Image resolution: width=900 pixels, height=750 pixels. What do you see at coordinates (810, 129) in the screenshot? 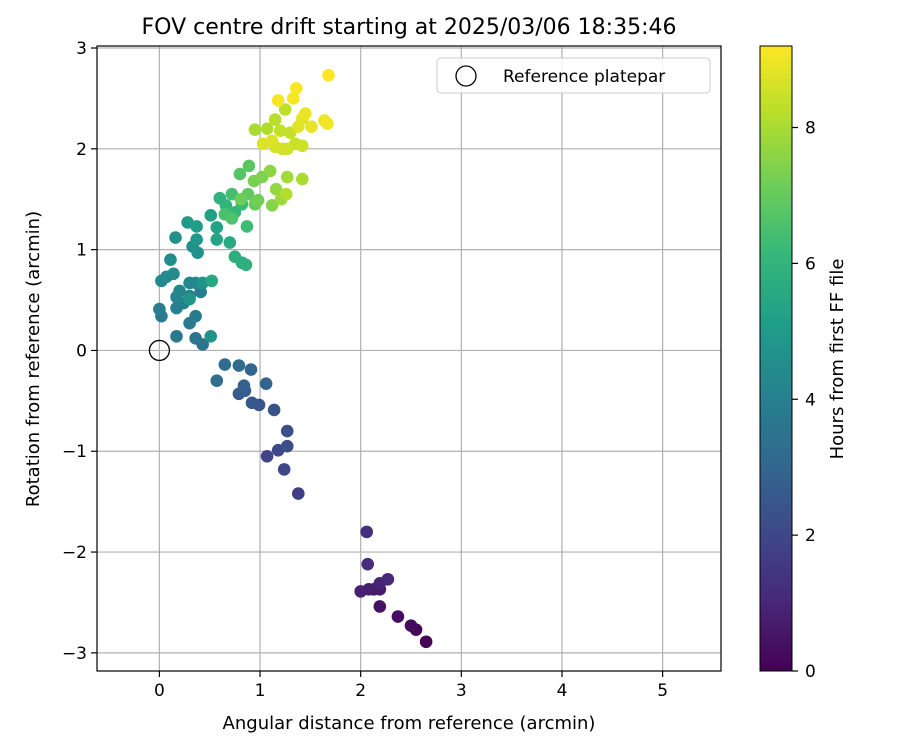
I see `colorbar-tick-label: 8` at bounding box center [810, 129].